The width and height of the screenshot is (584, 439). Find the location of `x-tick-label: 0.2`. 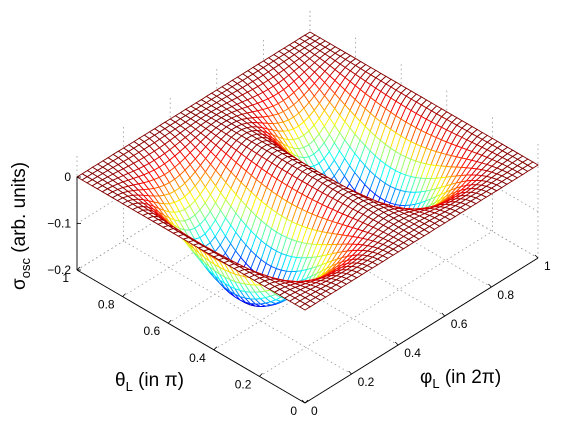

x-tick-label: 0.2 is located at coordinates (366, 382).